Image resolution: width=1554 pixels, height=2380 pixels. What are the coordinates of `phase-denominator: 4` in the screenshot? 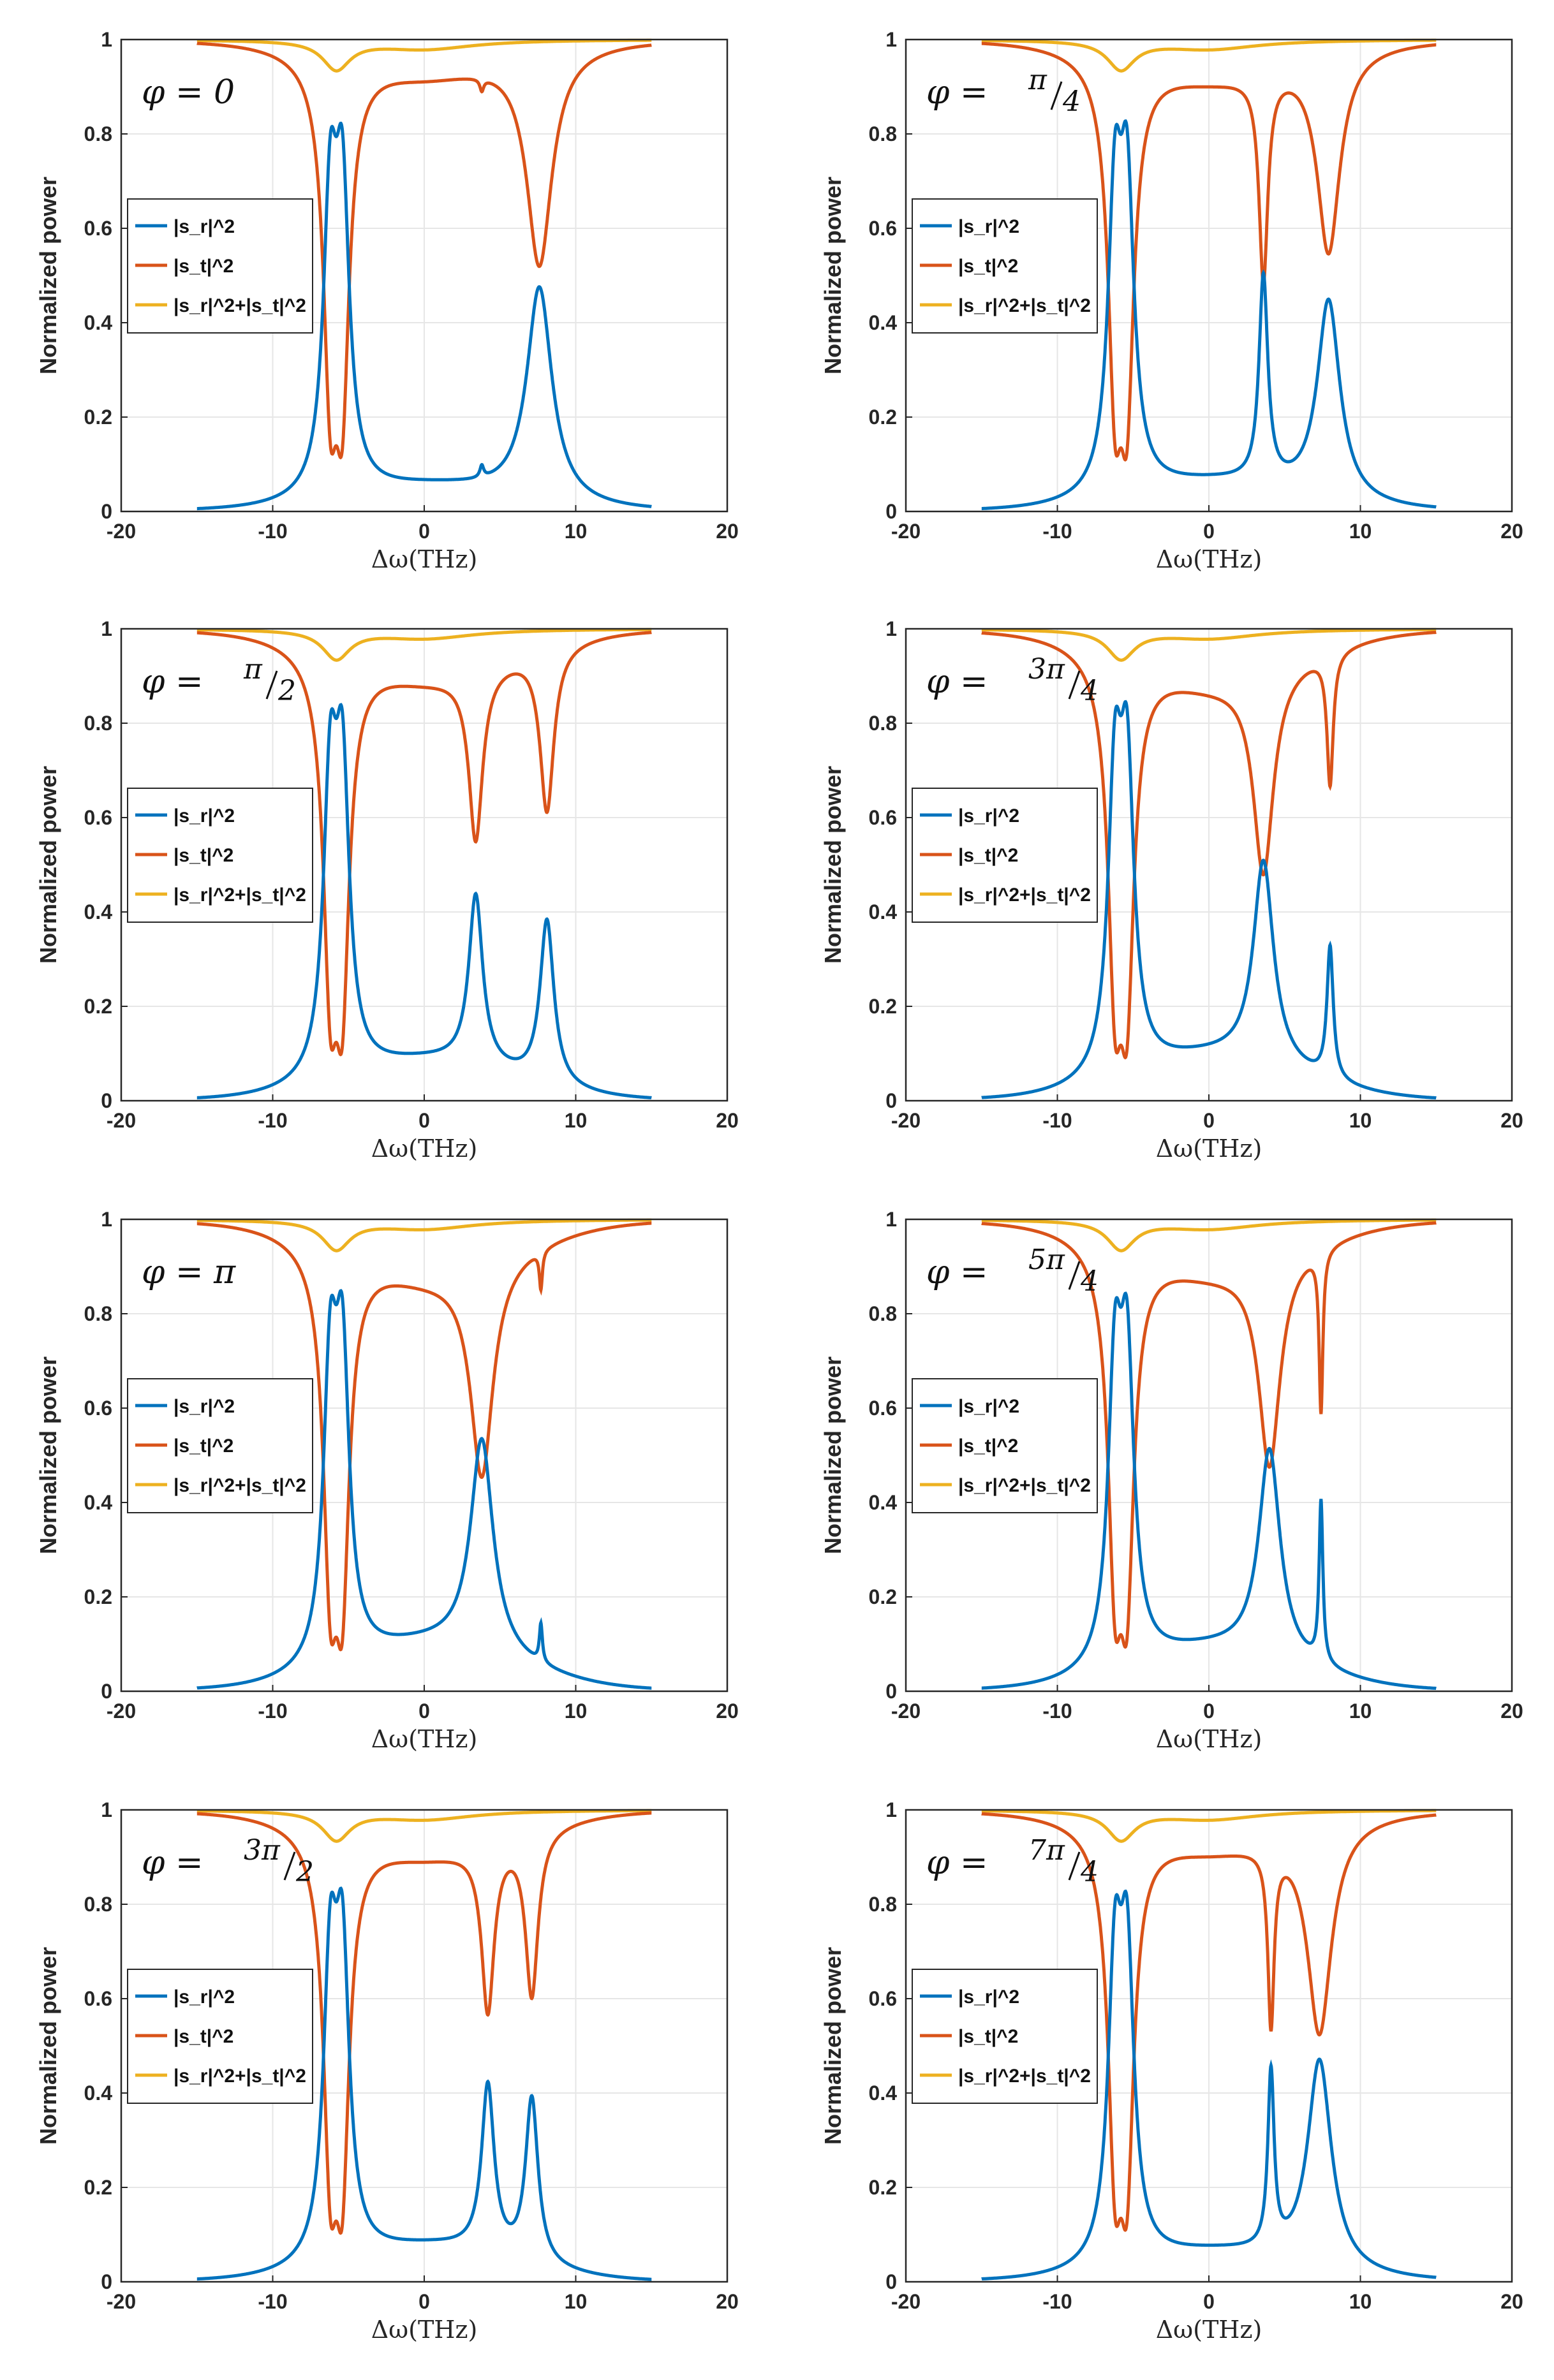 It's located at (1089, 1281).